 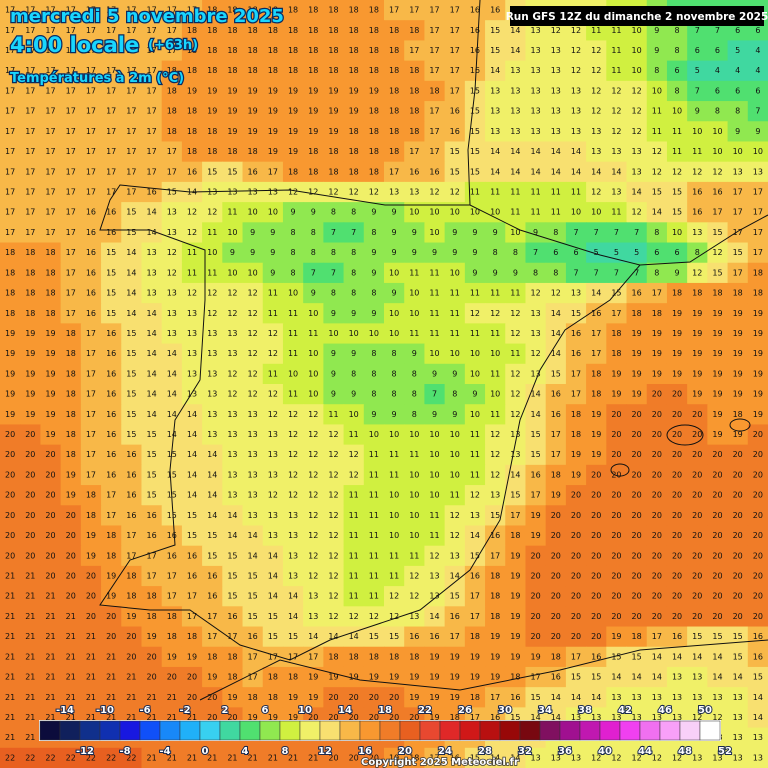 I want to click on legend-label: 32, so click(x=525, y=751).